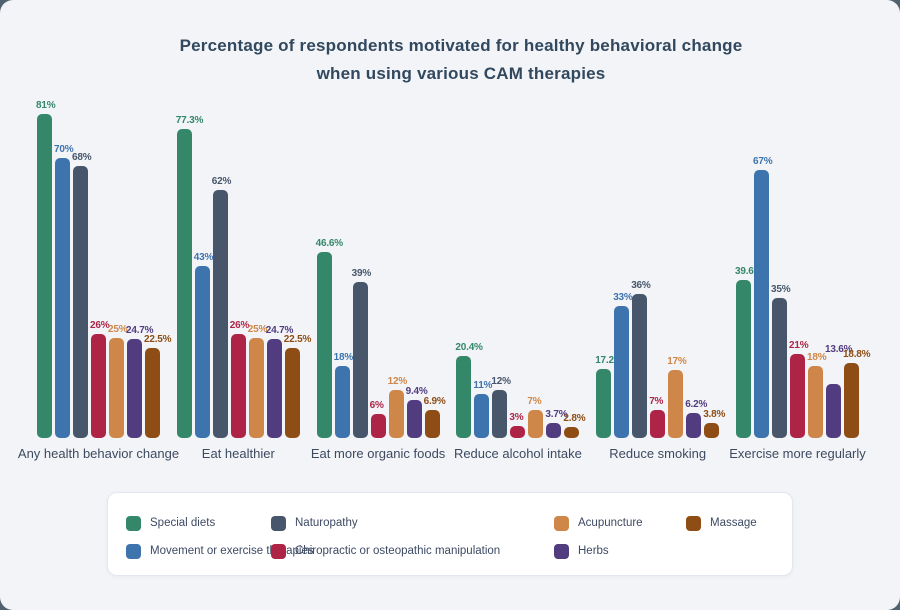  What do you see at coordinates (329, 338) in the screenshot?
I see `bar: 46.6%` at bounding box center [329, 338].